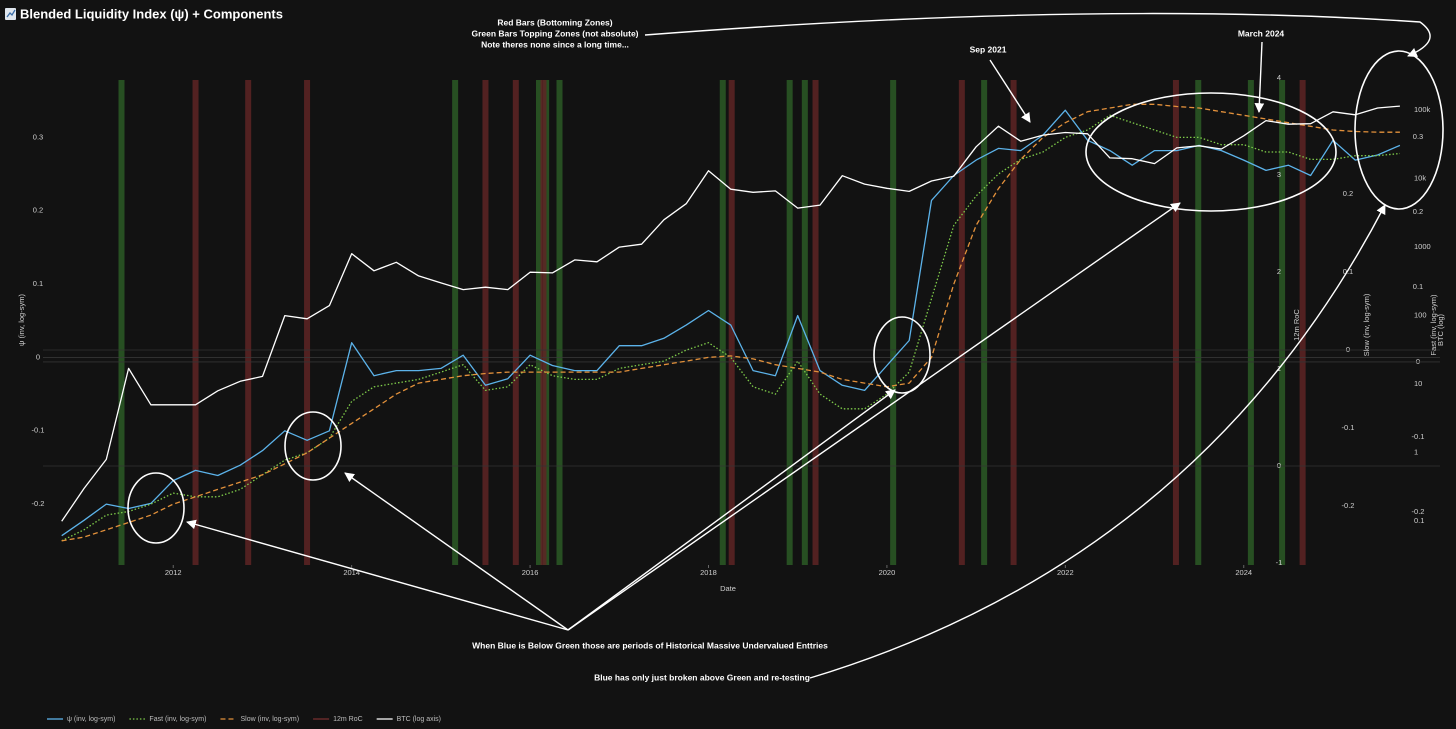 The image size is (1456, 729). Describe the element at coordinates (1440, 329) in the screenshot. I see `y2-axis-label: BTC (log)` at that location.